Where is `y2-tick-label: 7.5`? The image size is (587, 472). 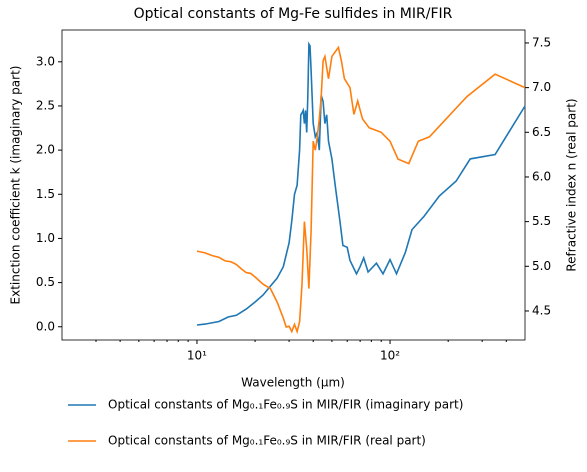 y2-tick-label: 7.5 is located at coordinates (541, 42).